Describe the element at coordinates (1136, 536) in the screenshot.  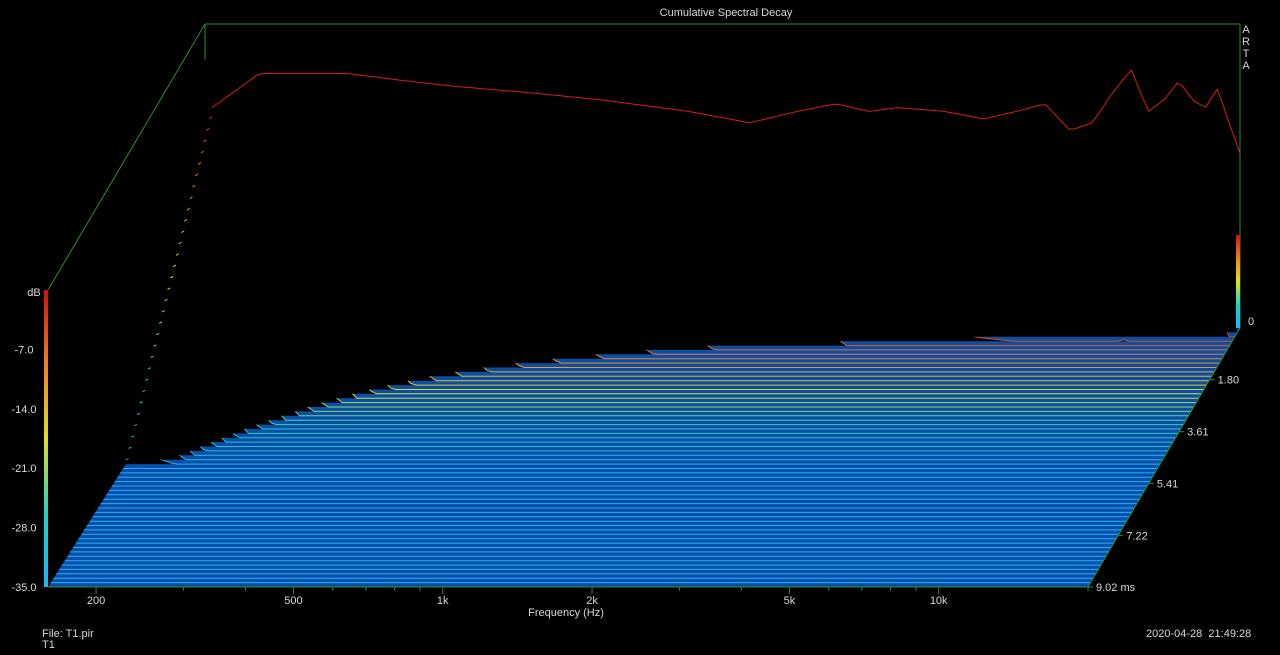
I see `time-tick-label: 7.22` at that location.